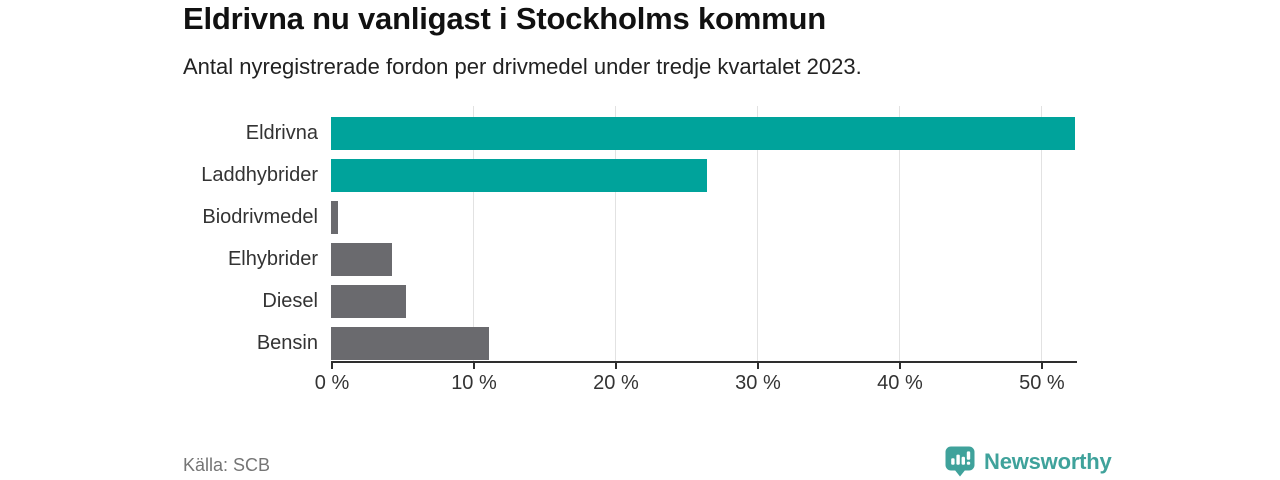  Describe the element at coordinates (1048, 461) in the screenshot. I see `brand-name: Newsworthy` at that location.